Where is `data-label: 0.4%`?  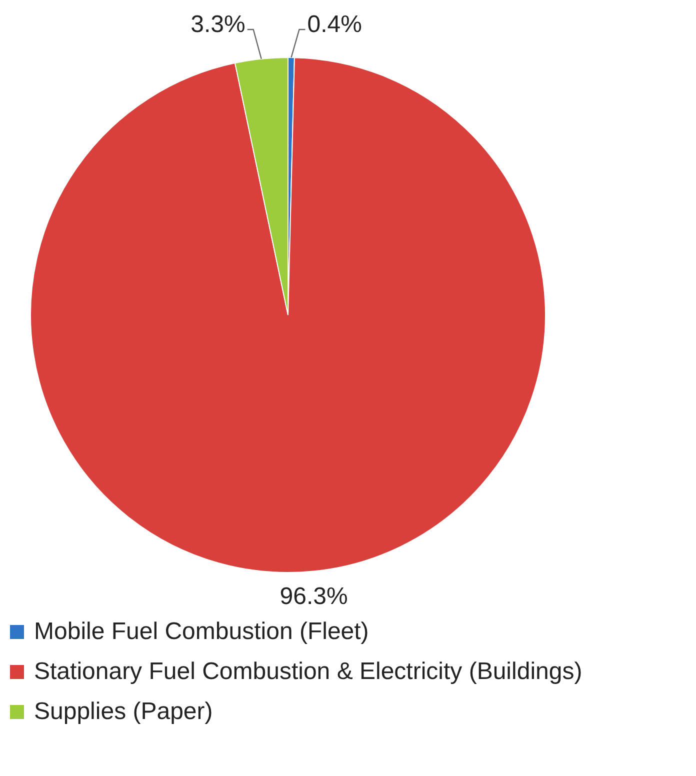 data-label: 0.4% is located at coordinates (334, 24).